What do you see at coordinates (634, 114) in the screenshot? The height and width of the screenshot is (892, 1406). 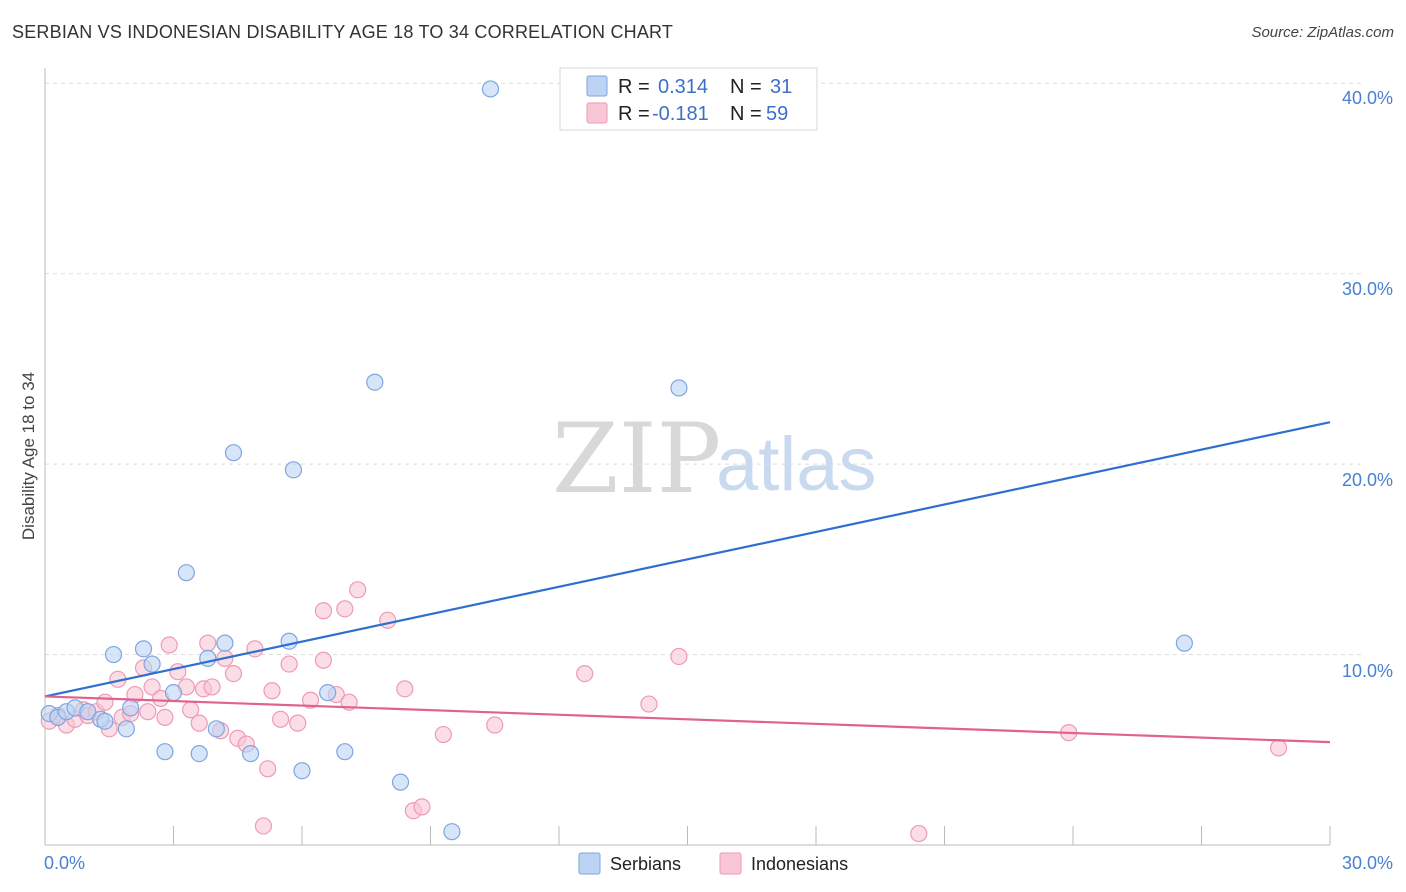 I see `legend-r-label-indonesians: R =` at bounding box center [634, 114].